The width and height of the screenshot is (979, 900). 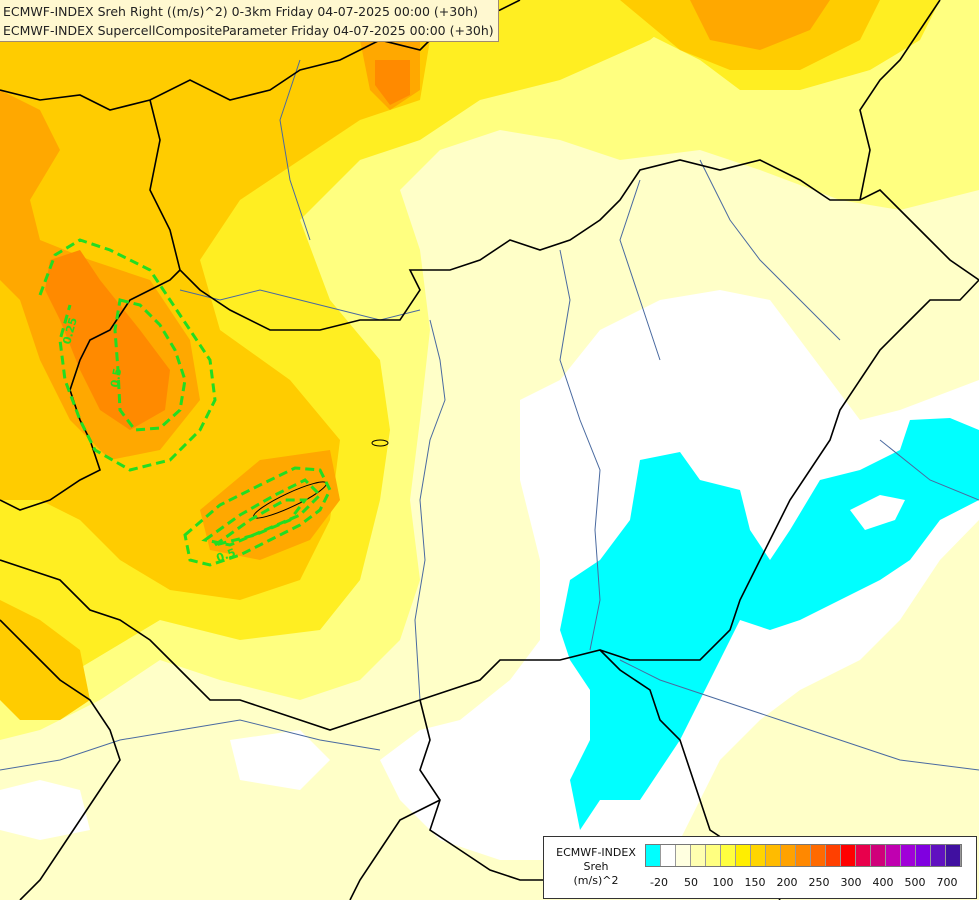 I want to click on legend-tick-label: 500, so click(x=915, y=882).